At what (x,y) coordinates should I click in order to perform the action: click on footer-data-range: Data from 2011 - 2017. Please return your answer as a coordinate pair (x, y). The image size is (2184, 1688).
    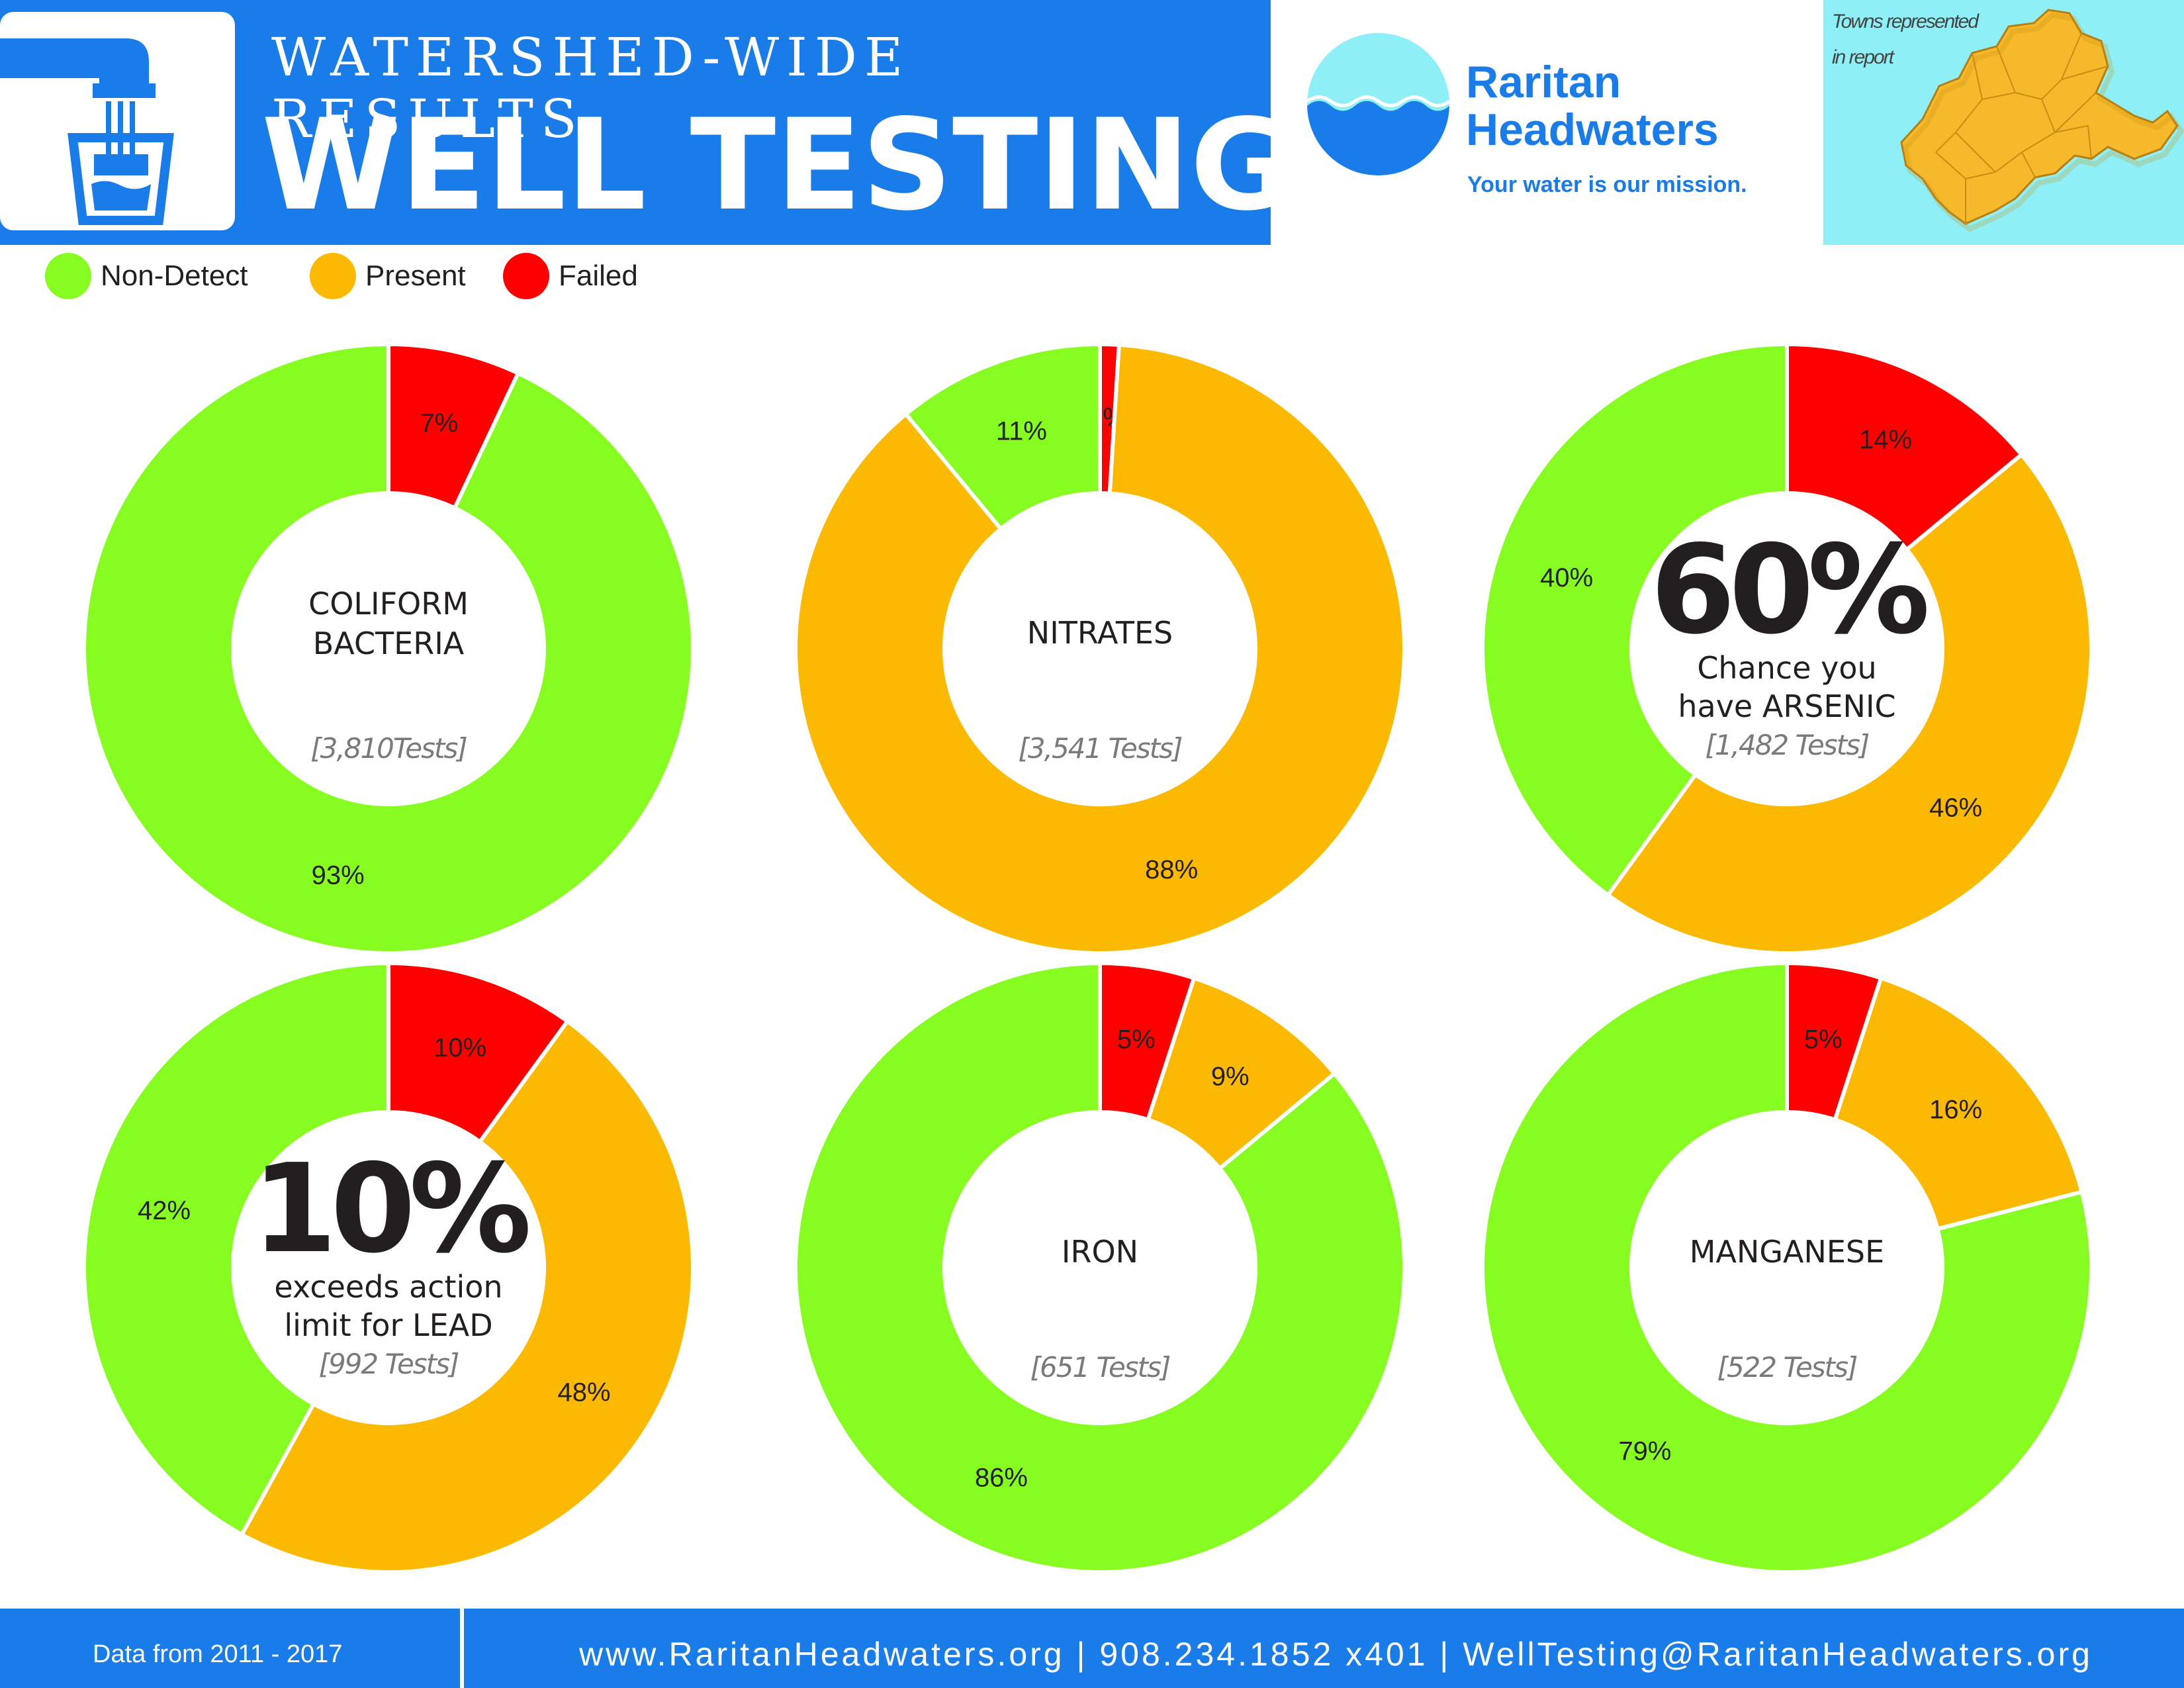
    Looking at the image, I should click on (218, 1654).